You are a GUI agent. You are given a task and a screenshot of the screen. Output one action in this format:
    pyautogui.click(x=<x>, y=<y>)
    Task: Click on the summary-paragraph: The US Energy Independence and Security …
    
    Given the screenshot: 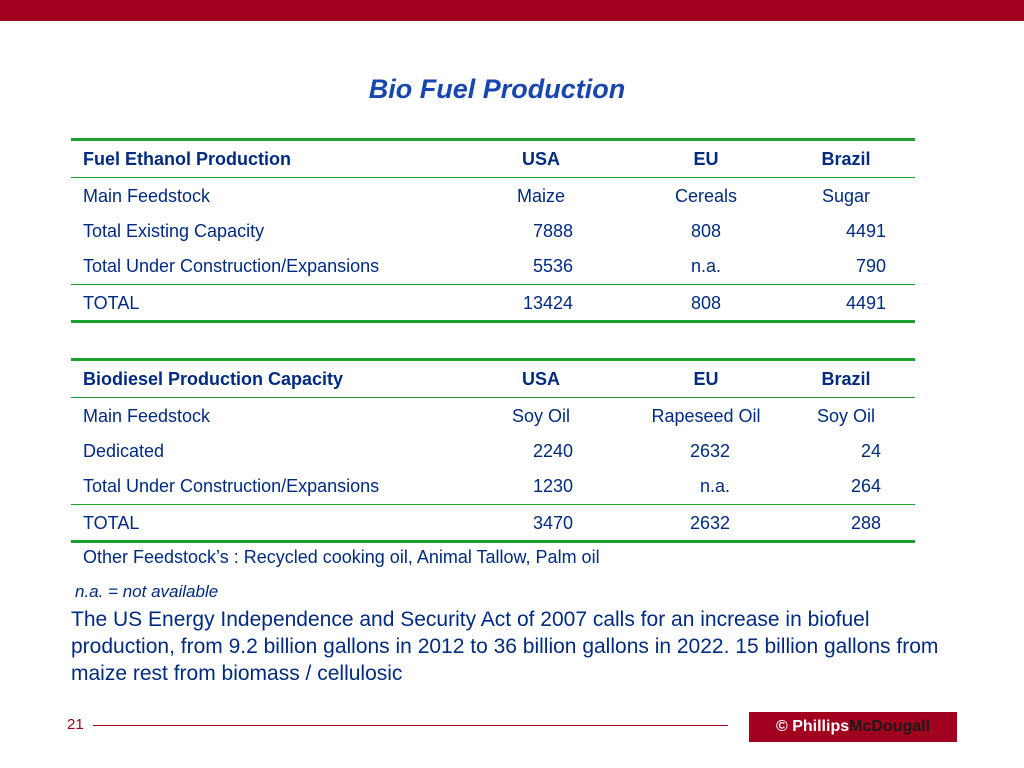 What is the action you would take?
    pyautogui.click(x=505, y=646)
    